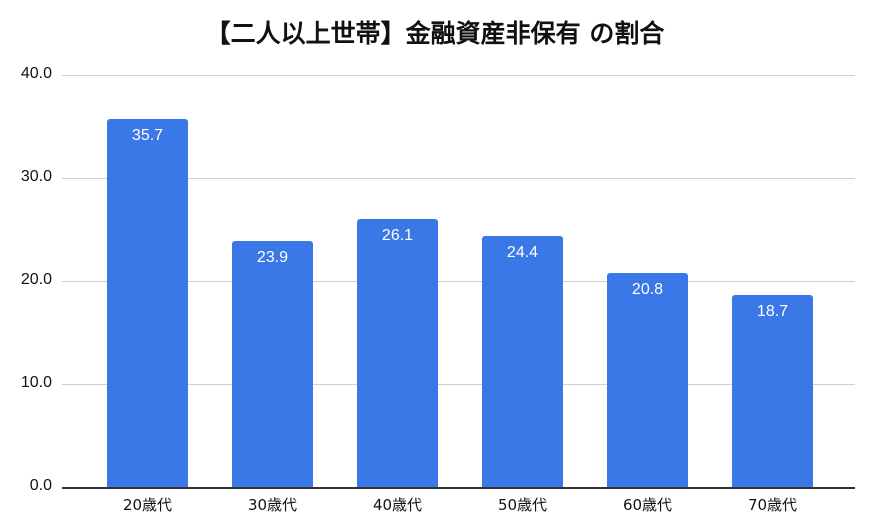 This screenshot has width=870, height=529. Describe the element at coordinates (147, 303) in the screenshot. I see `bar-20s: 35.7` at that location.